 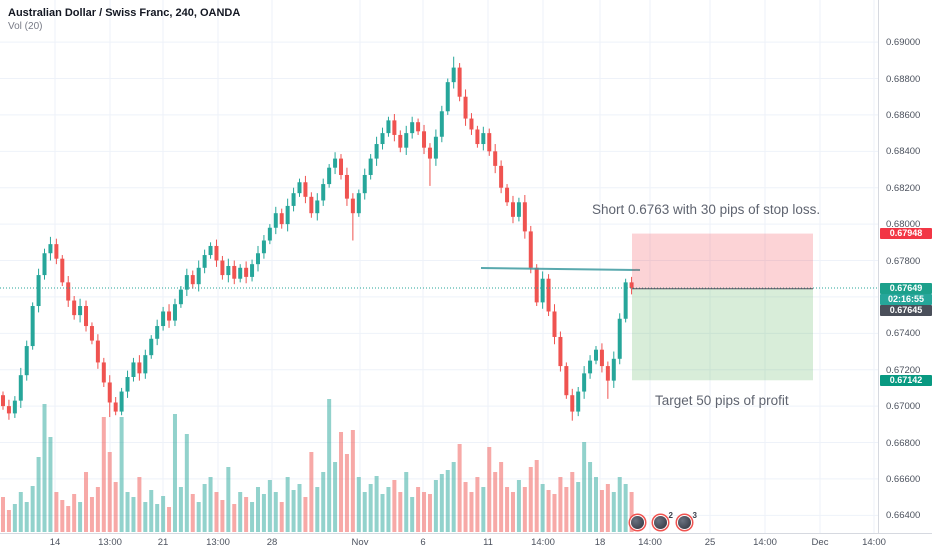 What do you see at coordinates (687, 520) in the screenshot?
I see `idea-marker-icon: 3` at bounding box center [687, 520].